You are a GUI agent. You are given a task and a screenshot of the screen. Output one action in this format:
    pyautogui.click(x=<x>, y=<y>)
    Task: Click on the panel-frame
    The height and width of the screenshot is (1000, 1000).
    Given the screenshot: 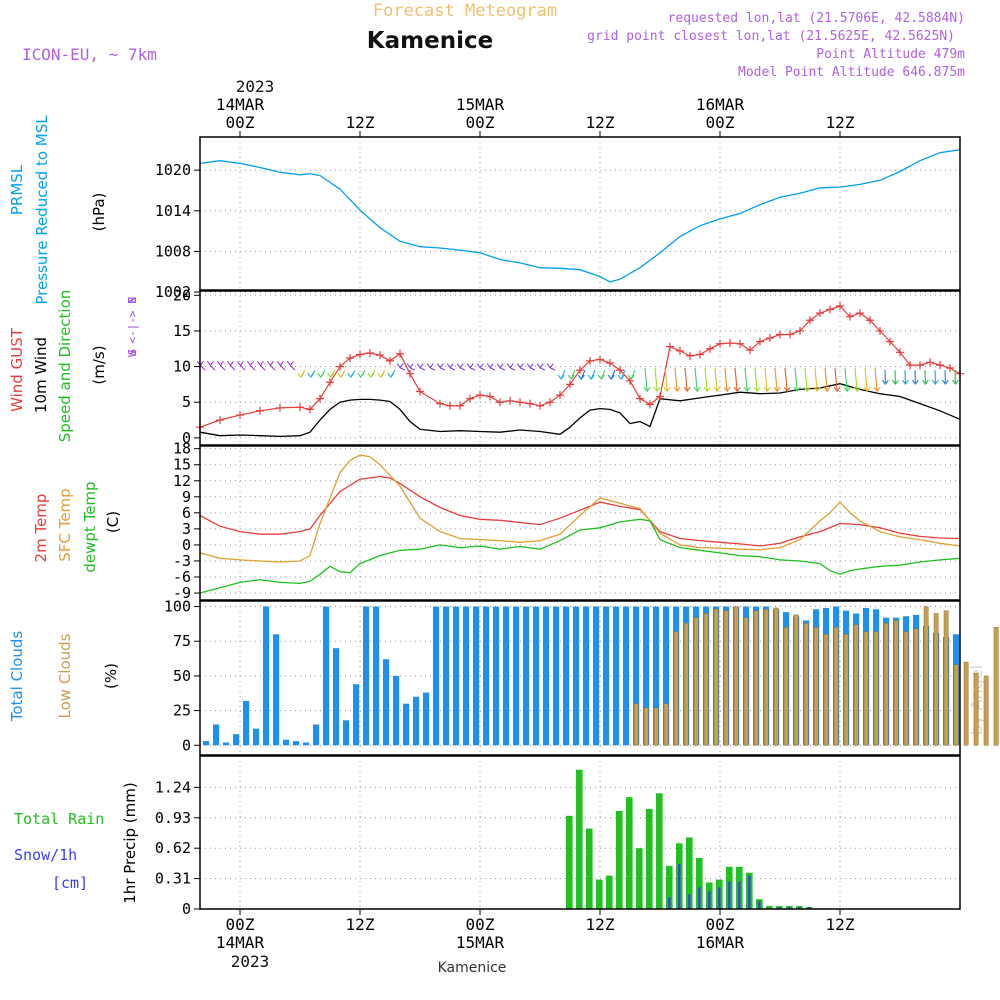 What is the action you would take?
    pyautogui.click(x=580, y=523)
    